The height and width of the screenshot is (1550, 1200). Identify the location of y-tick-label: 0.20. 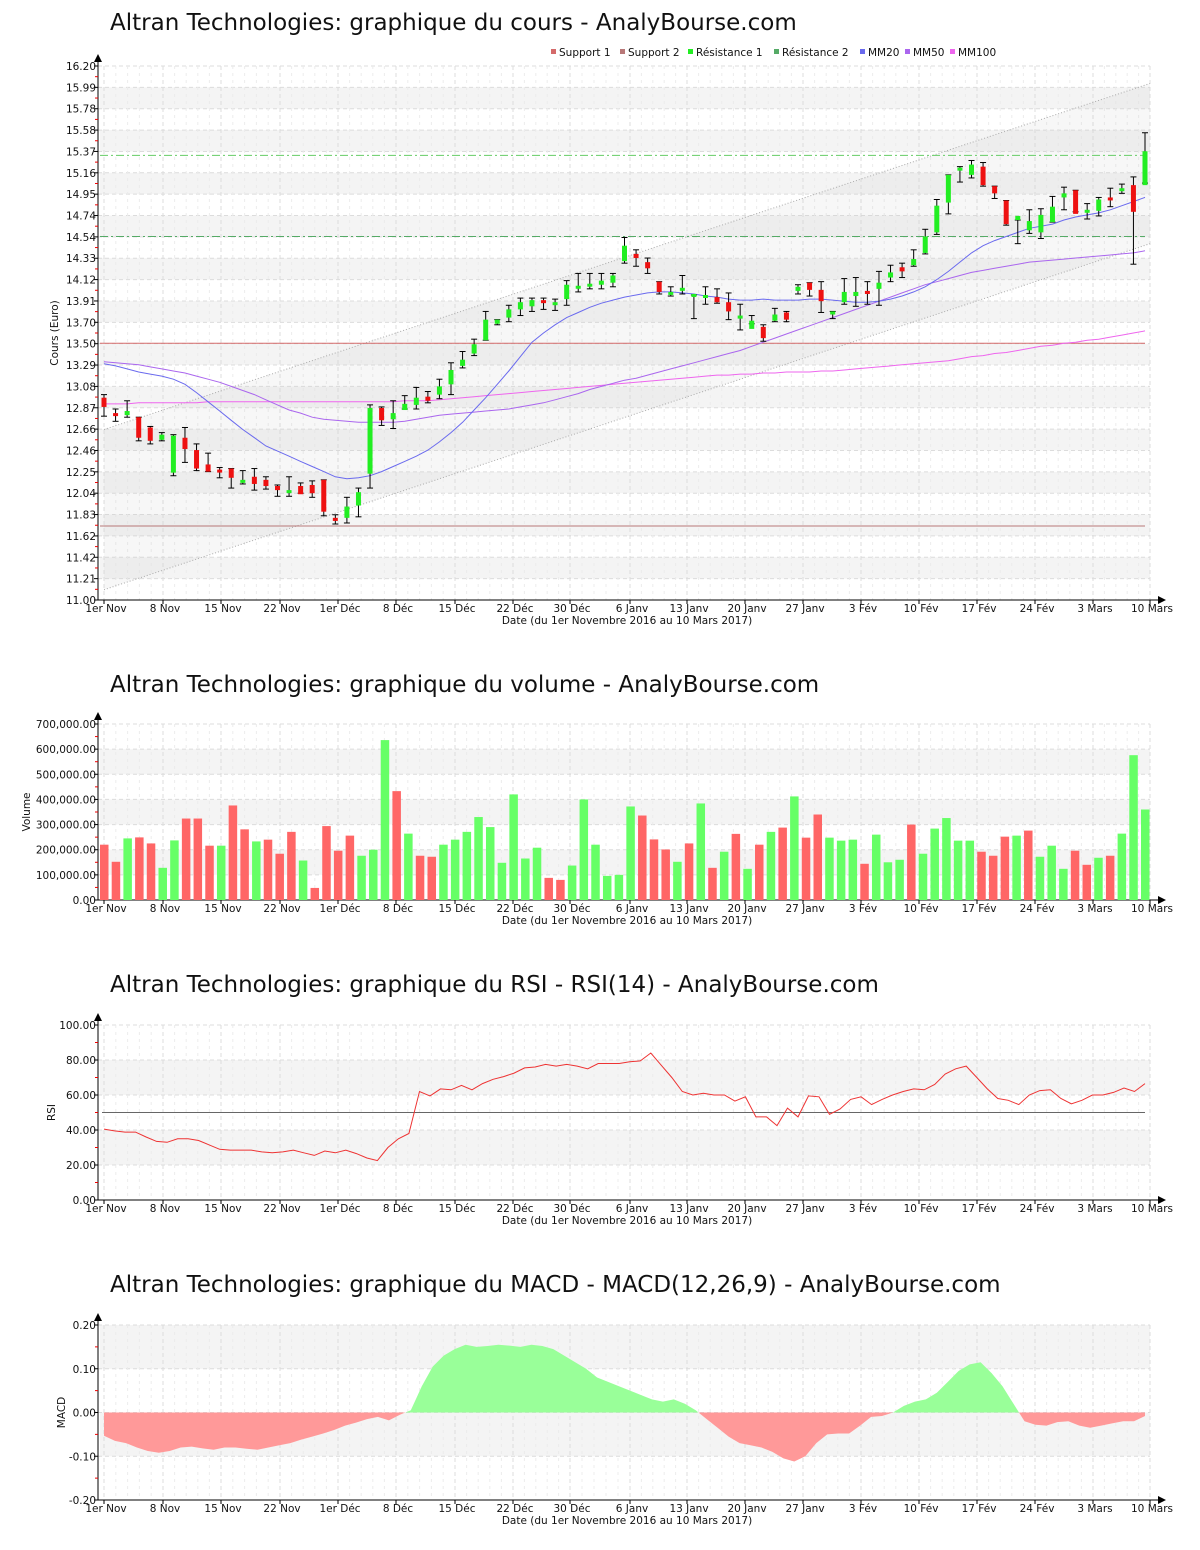
(84, 1326).